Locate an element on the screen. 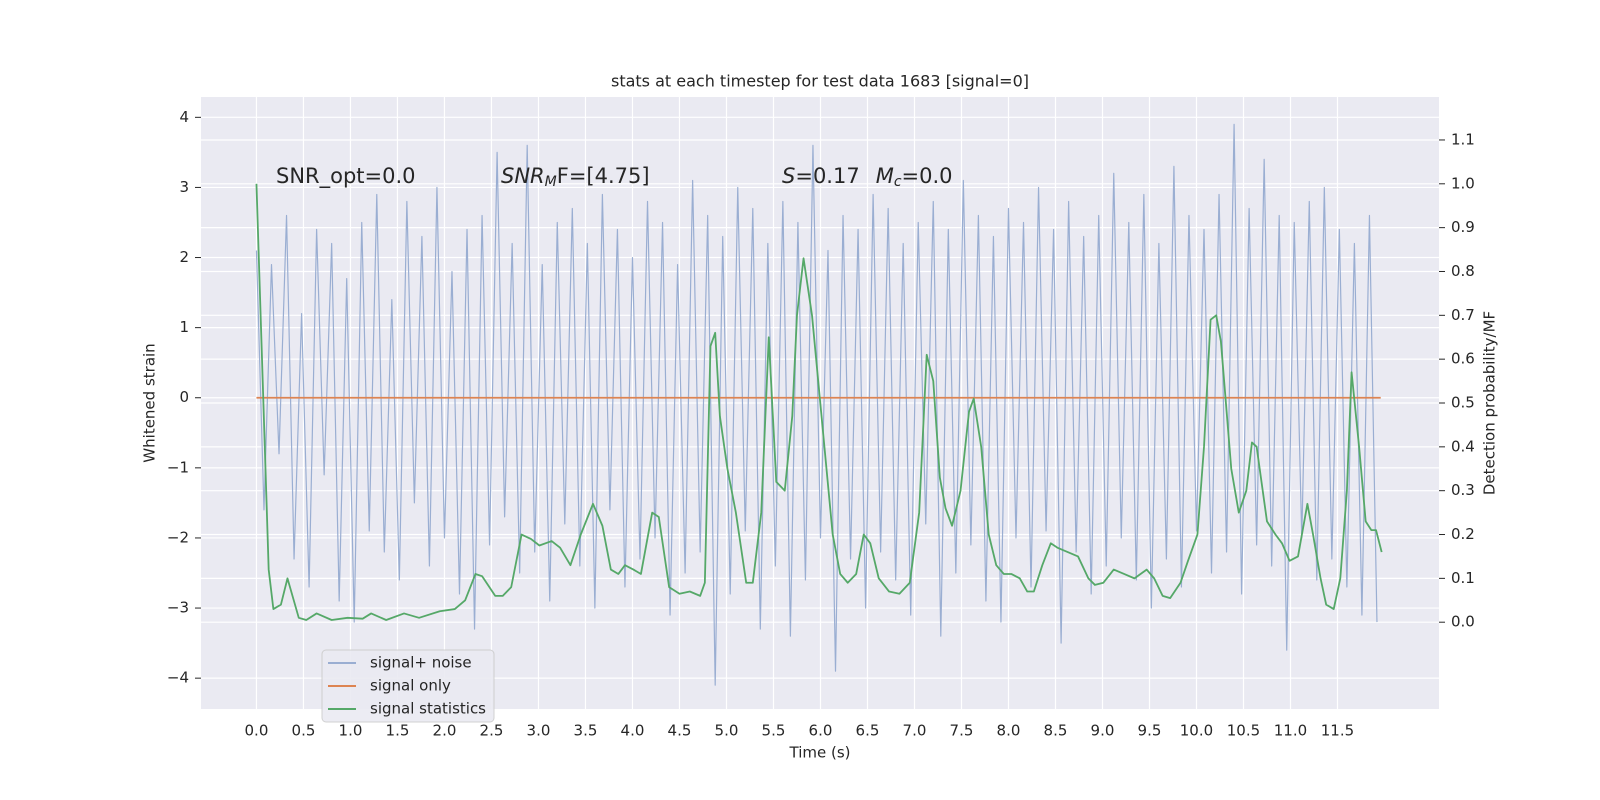  annotation: SNRMF=[4.75] is located at coordinates (575, 177).